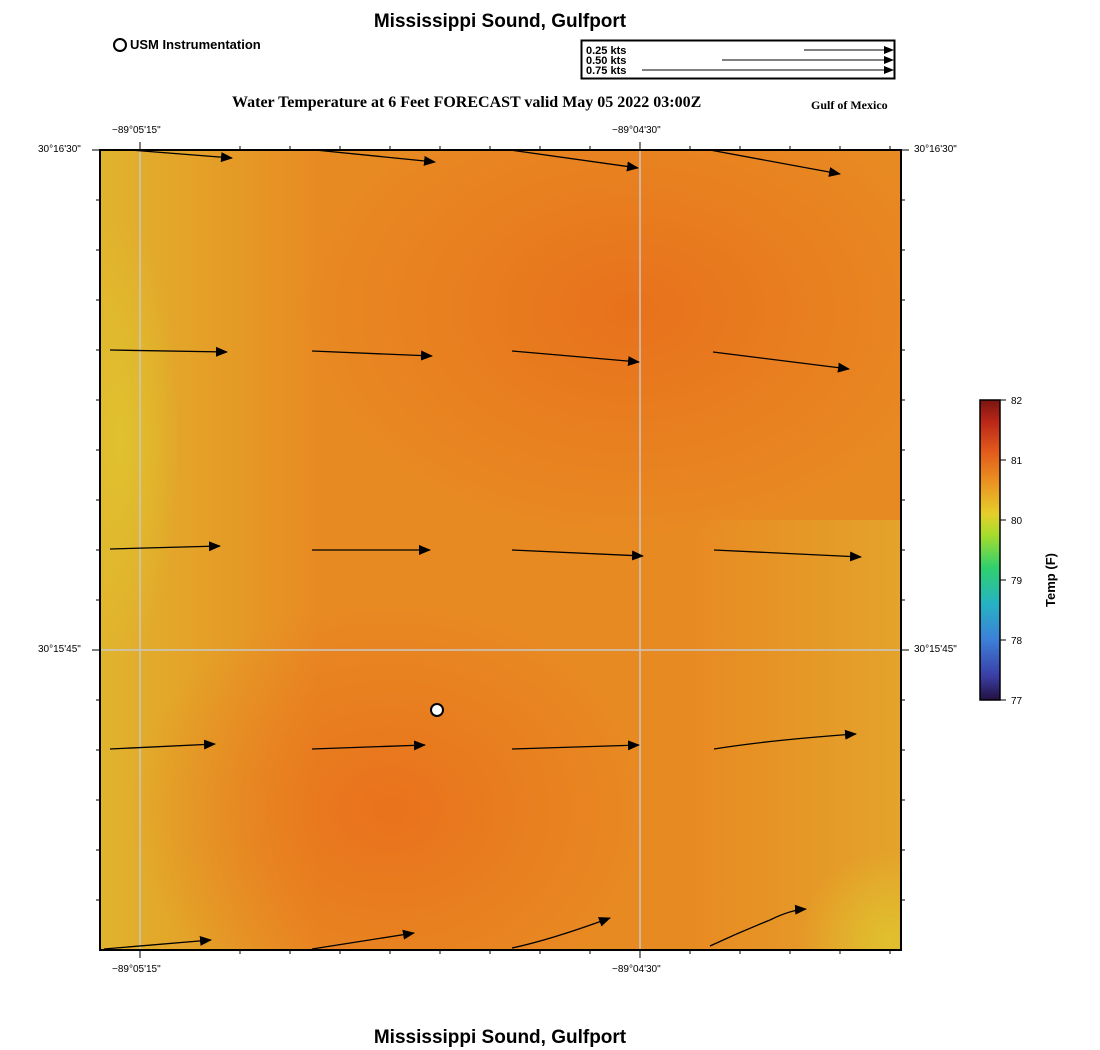  Describe the element at coordinates (1017, 641) in the screenshot. I see `colorbar-tick-78: 78` at that location.